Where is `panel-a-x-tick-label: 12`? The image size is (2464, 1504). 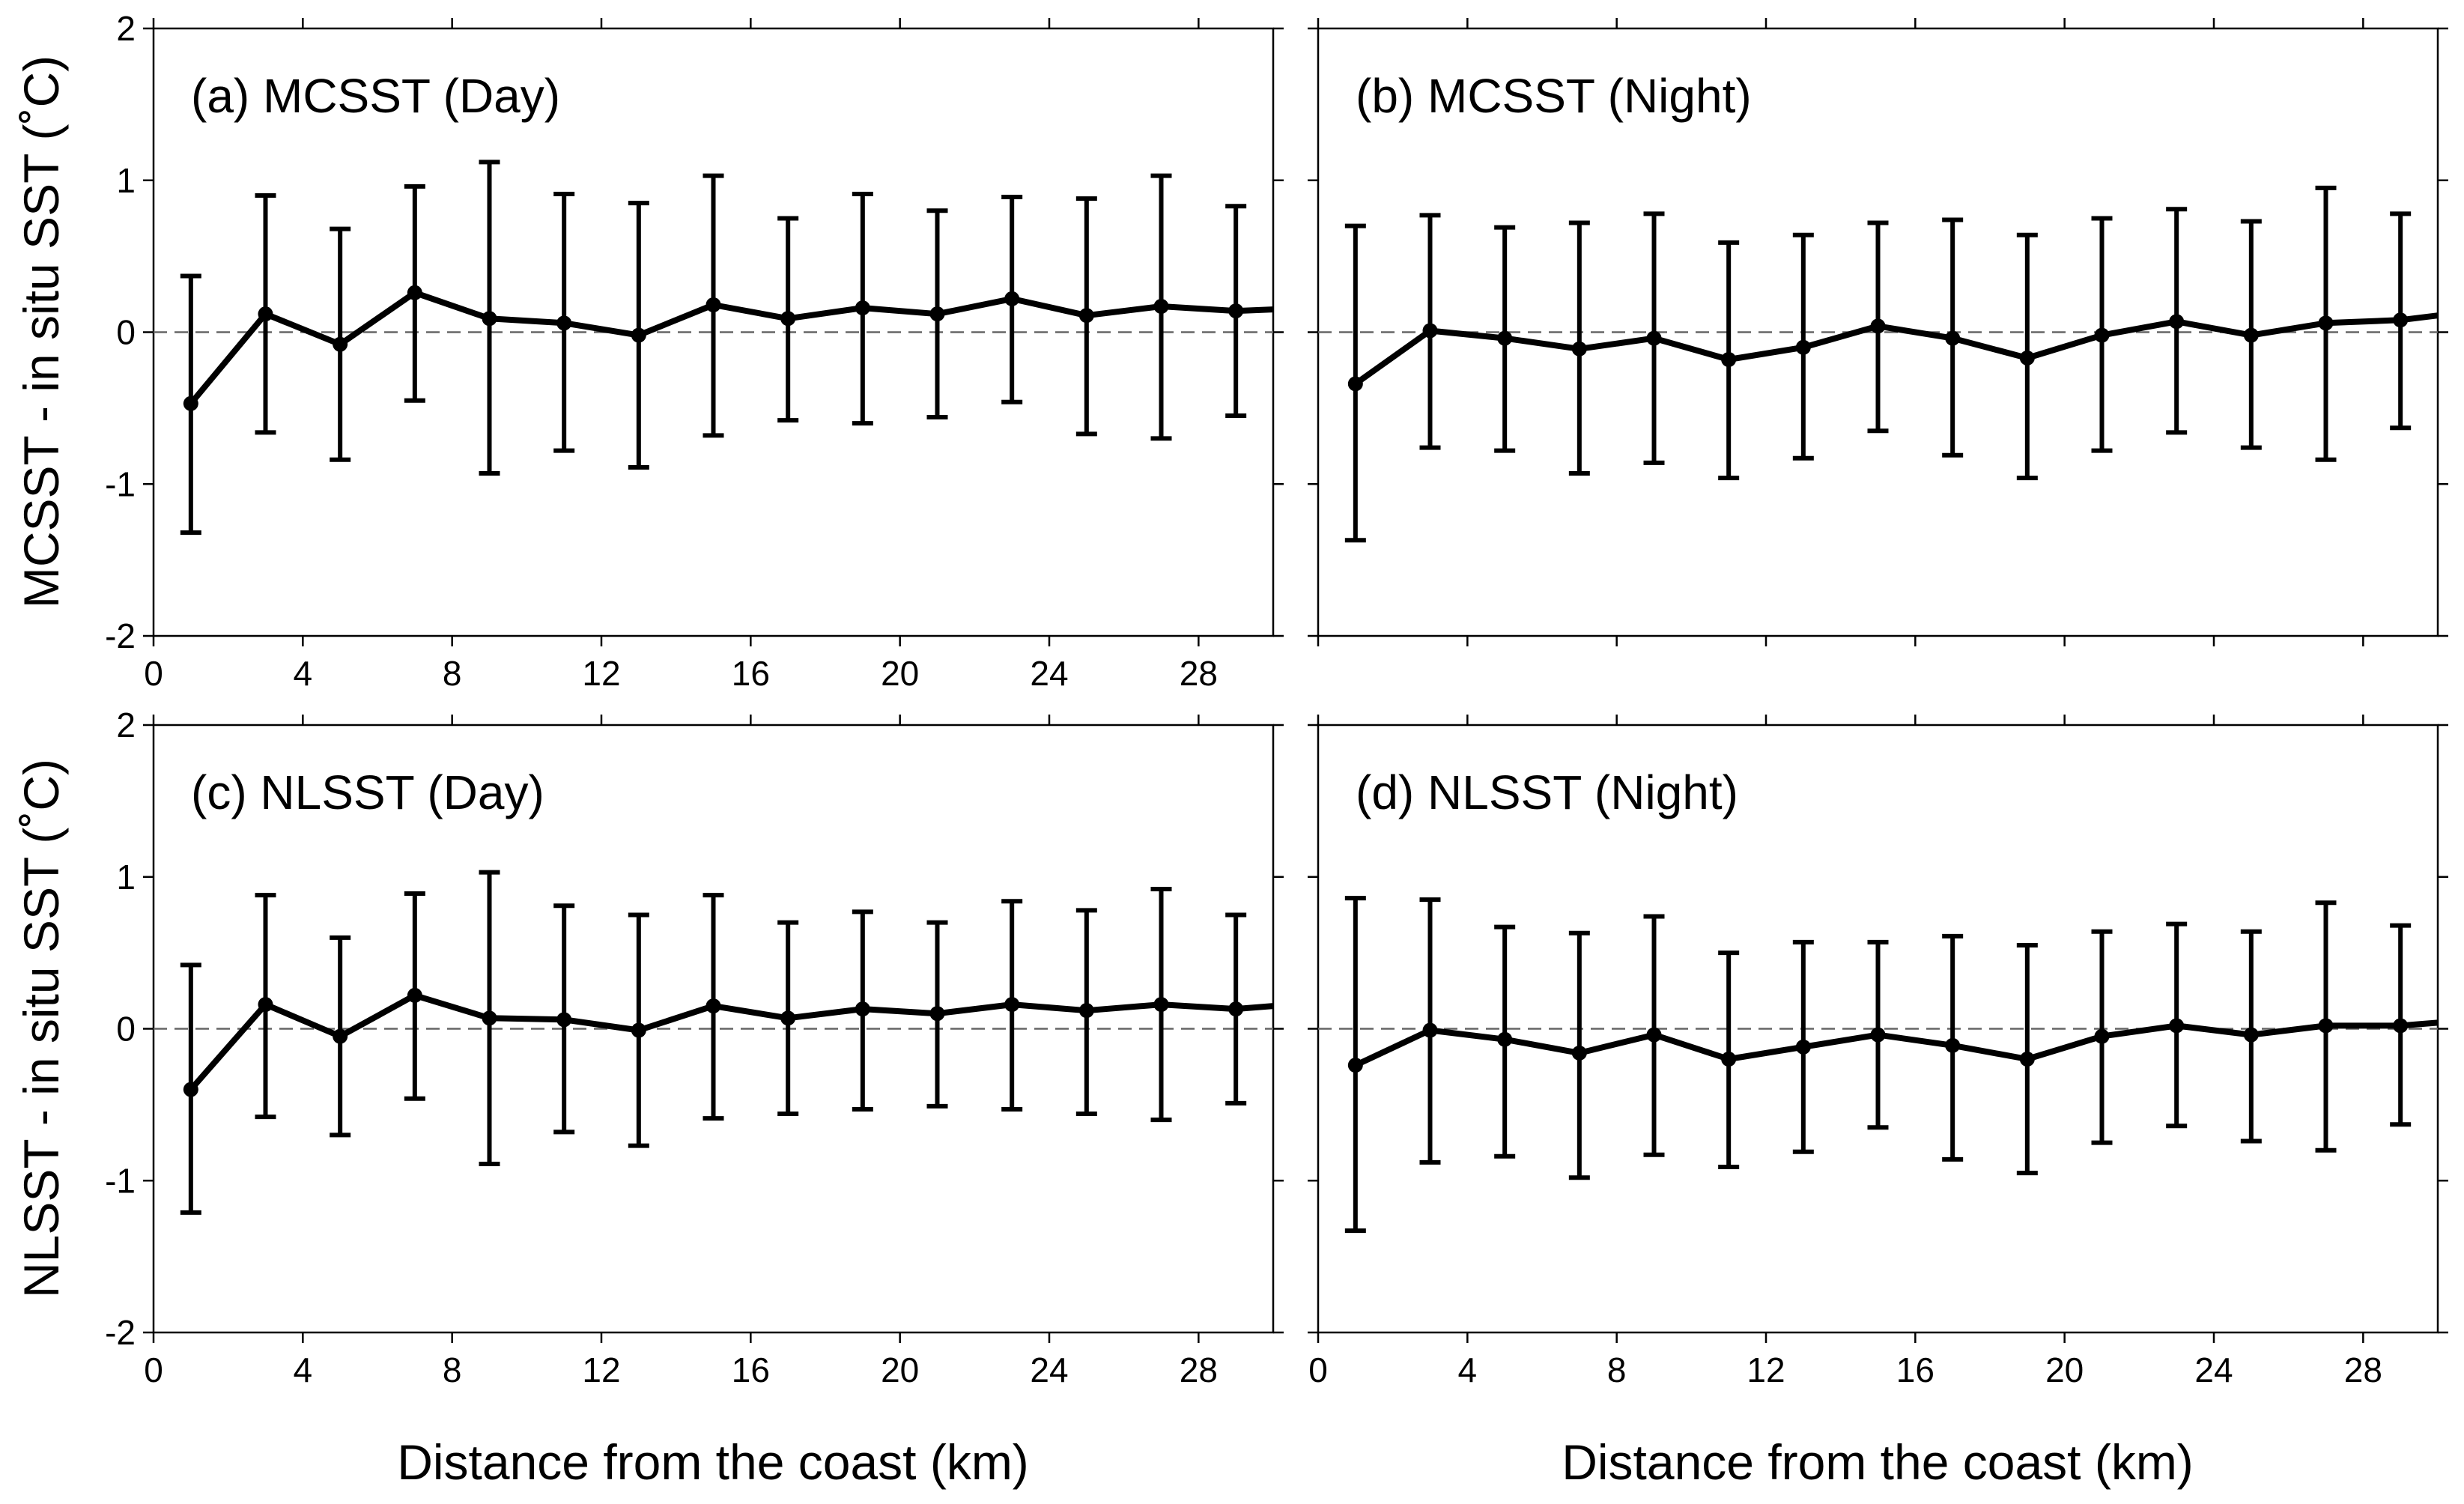 panel-a-x-tick-label: 12 is located at coordinates (601, 673).